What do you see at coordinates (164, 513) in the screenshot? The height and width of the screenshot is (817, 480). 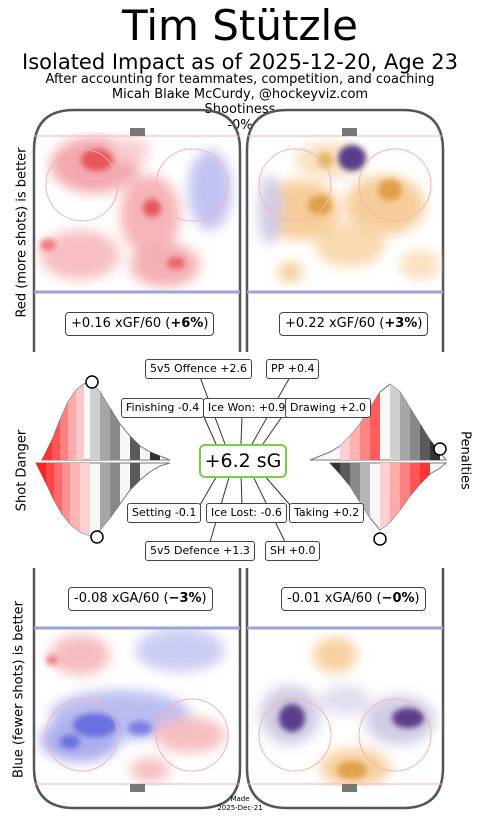 I see `component-setting: Setting -0.1` at bounding box center [164, 513].